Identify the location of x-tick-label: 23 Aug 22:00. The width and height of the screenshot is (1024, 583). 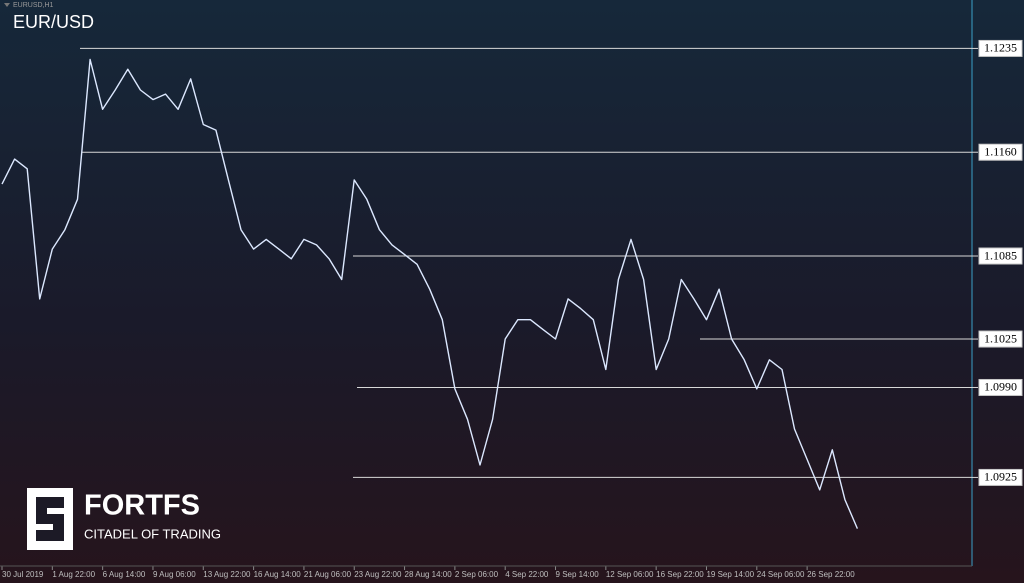
(378, 574).